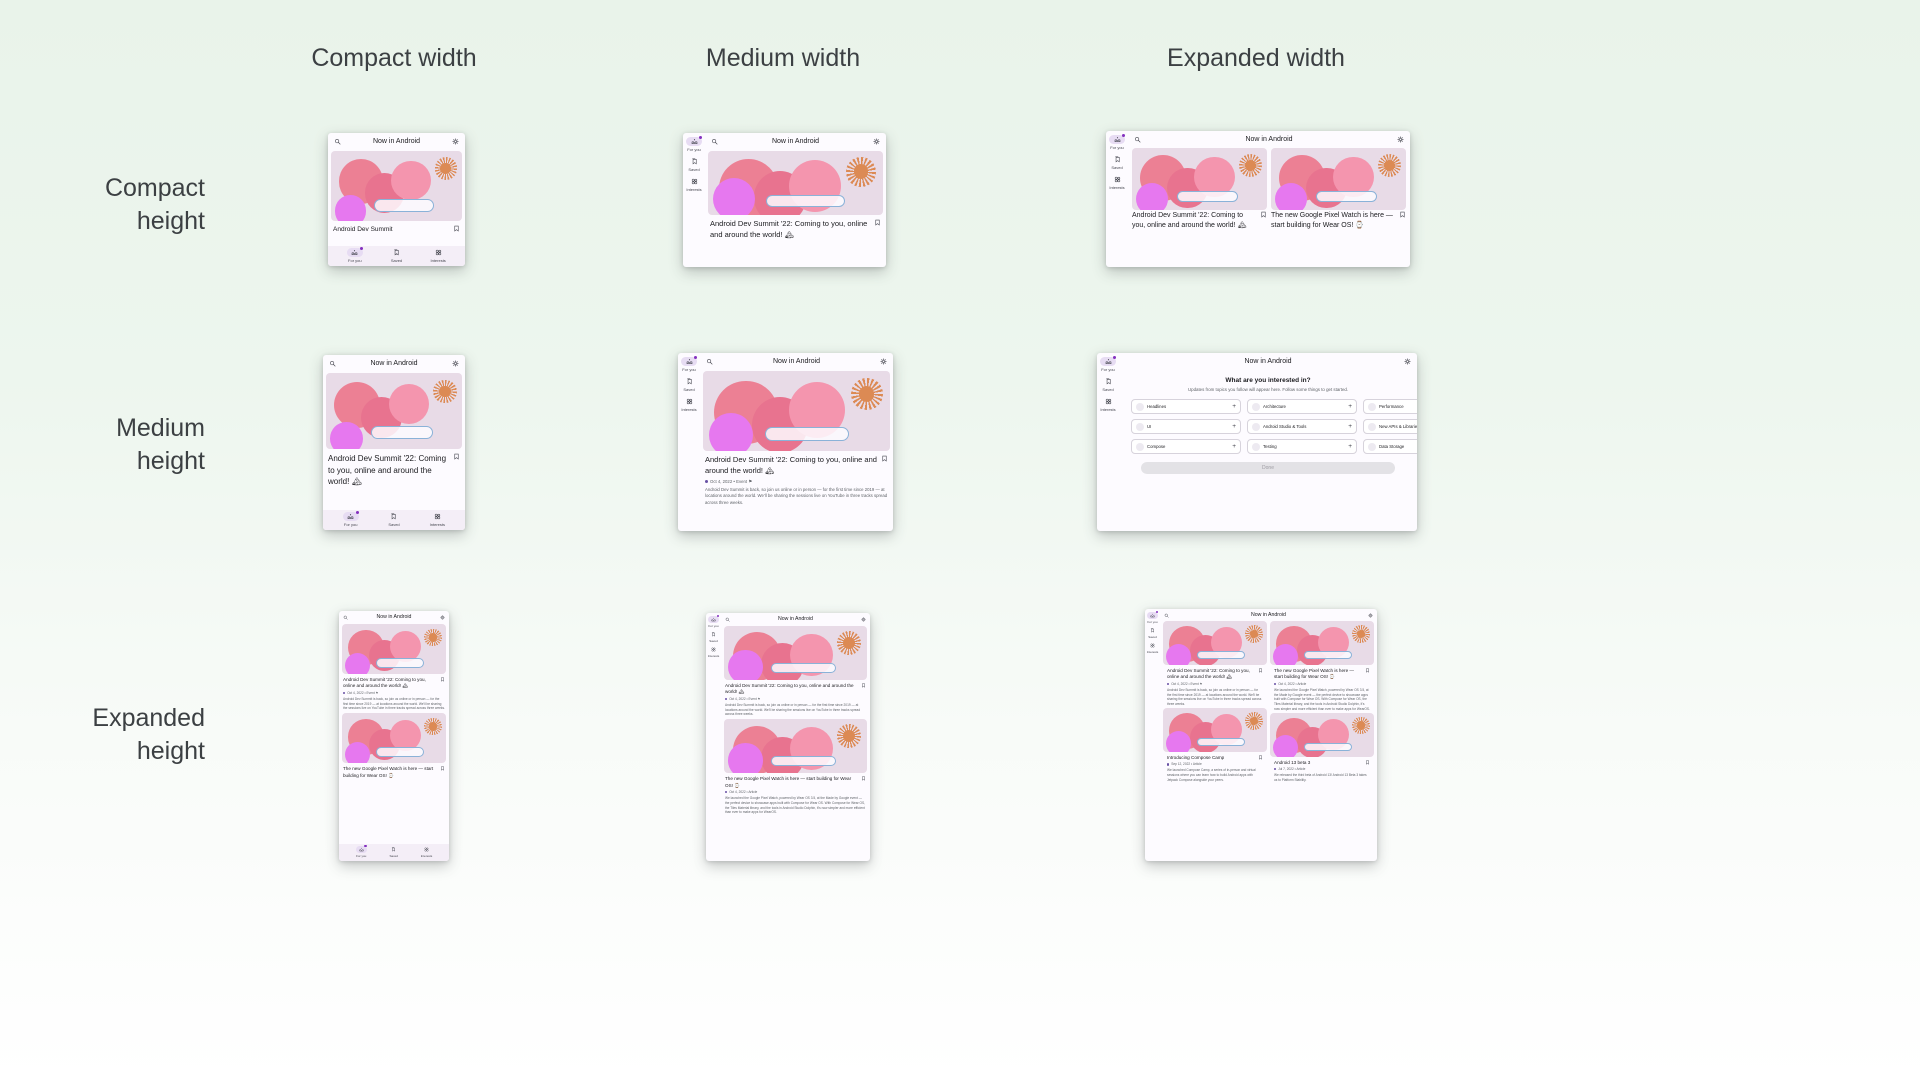 This screenshot has height=1080, width=1920. I want to click on meta-text: Oct 4, 2022 • Article, so click(1292, 683).